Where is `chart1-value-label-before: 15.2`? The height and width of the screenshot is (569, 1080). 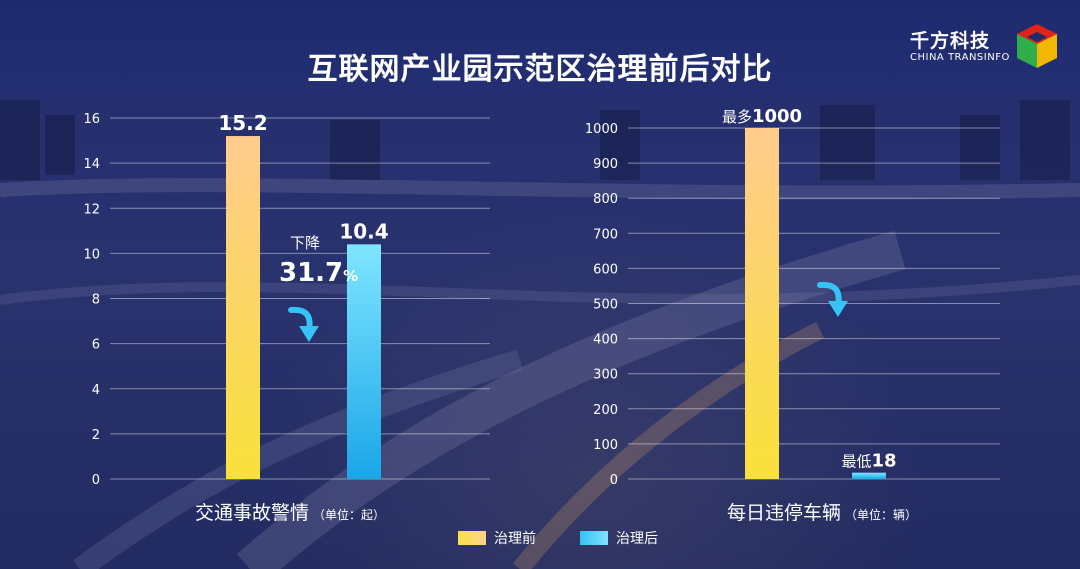 chart1-value-label-before: 15.2 is located at coordinates (242, 123).